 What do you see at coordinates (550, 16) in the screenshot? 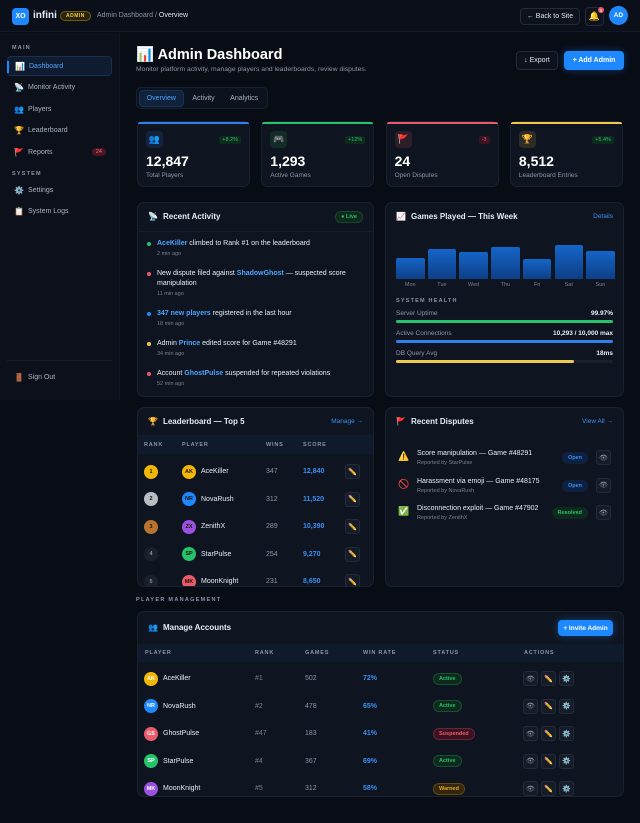
I see `back-to-site-button: ← Back to Site` at bounding box center [550, 16].